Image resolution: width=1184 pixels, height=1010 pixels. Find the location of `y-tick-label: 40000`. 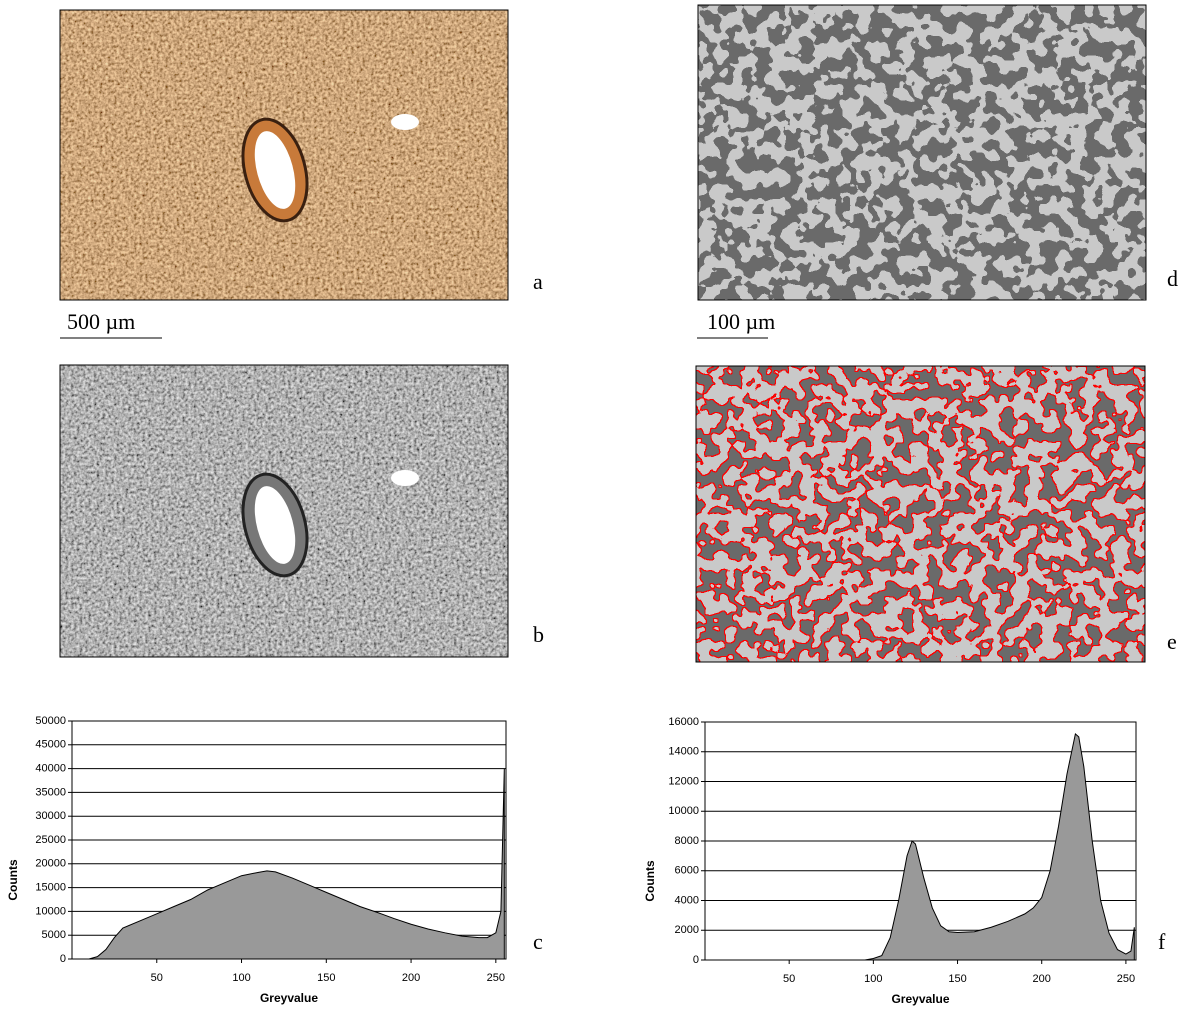

y-tick-label: 40000 is located at coordinates (50, 769).